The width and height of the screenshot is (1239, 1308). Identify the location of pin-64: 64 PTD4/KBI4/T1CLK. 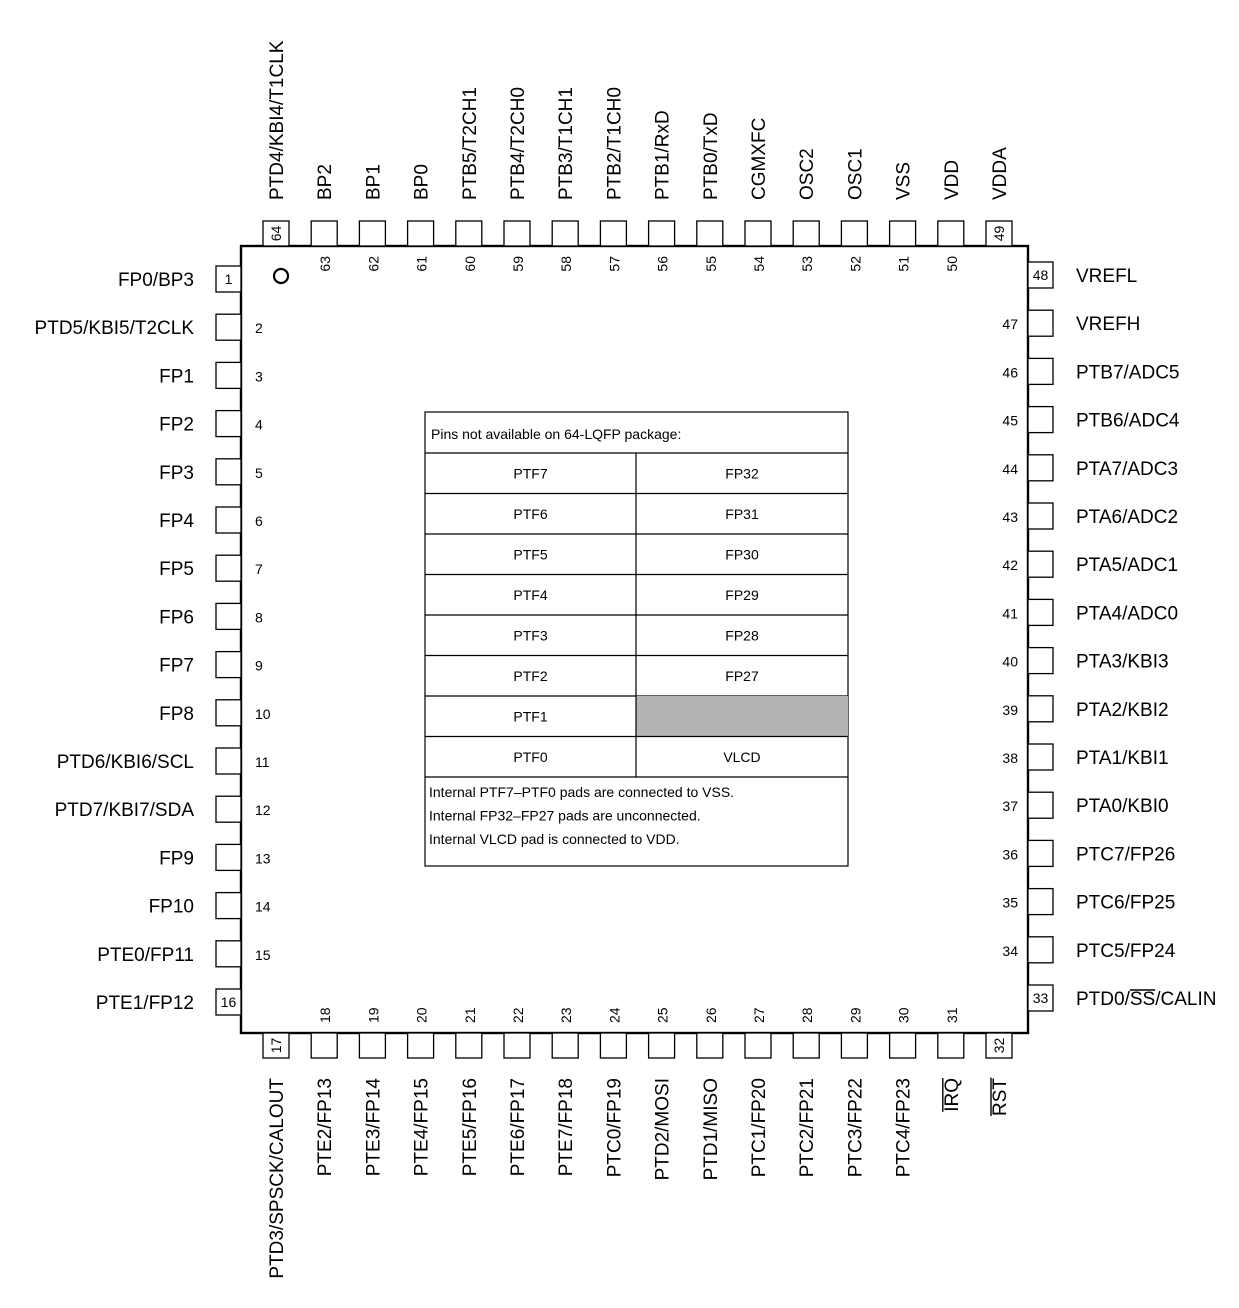
(276, 143).